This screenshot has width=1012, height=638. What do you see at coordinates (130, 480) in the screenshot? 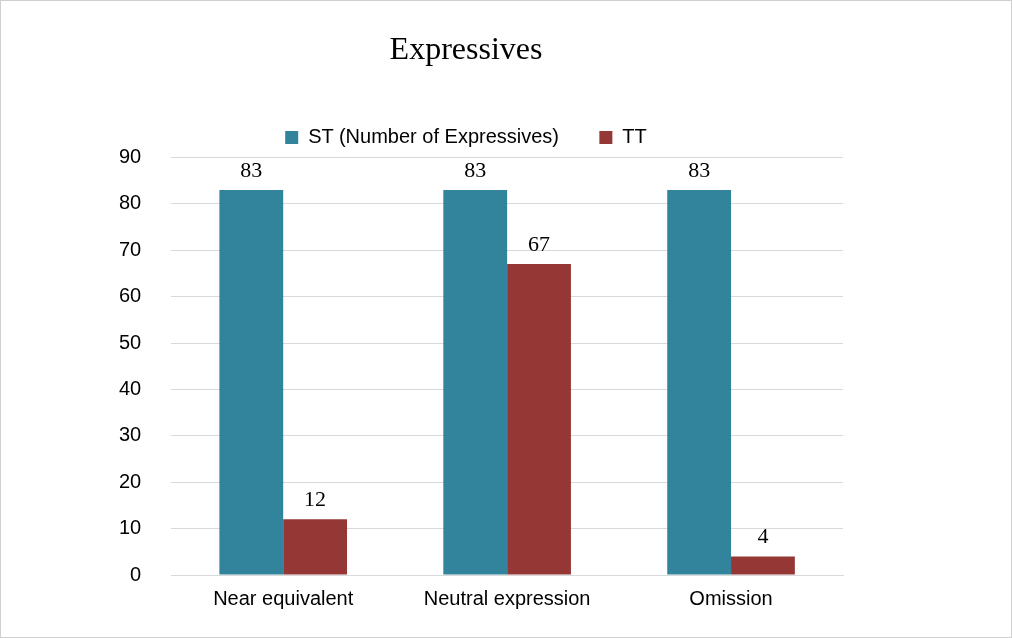
I see `y-tick-label: 20` at bounding box center [130, 480].